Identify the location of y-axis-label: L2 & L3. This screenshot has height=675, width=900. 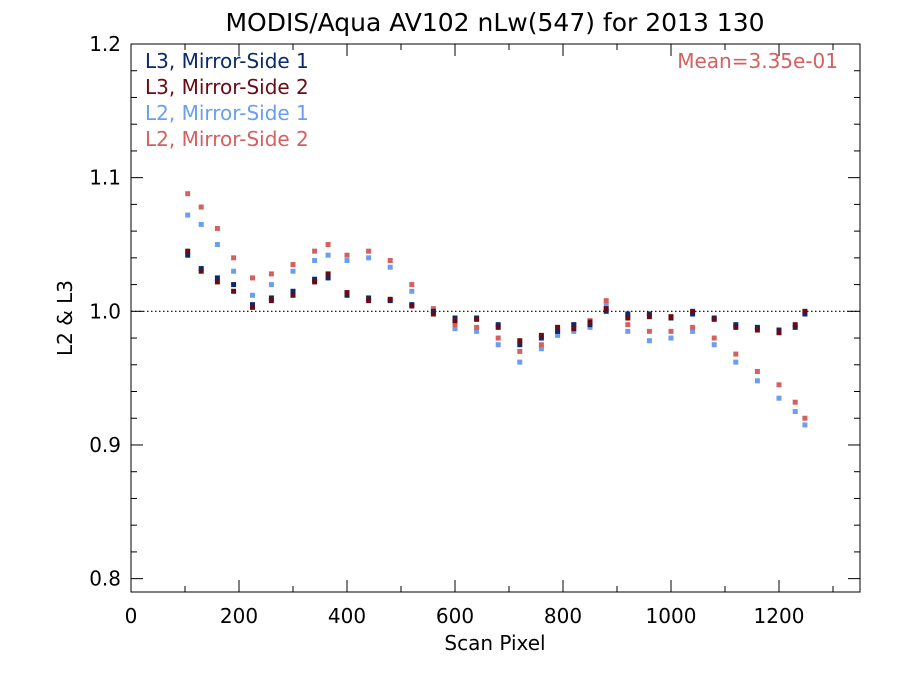
(65, 318).